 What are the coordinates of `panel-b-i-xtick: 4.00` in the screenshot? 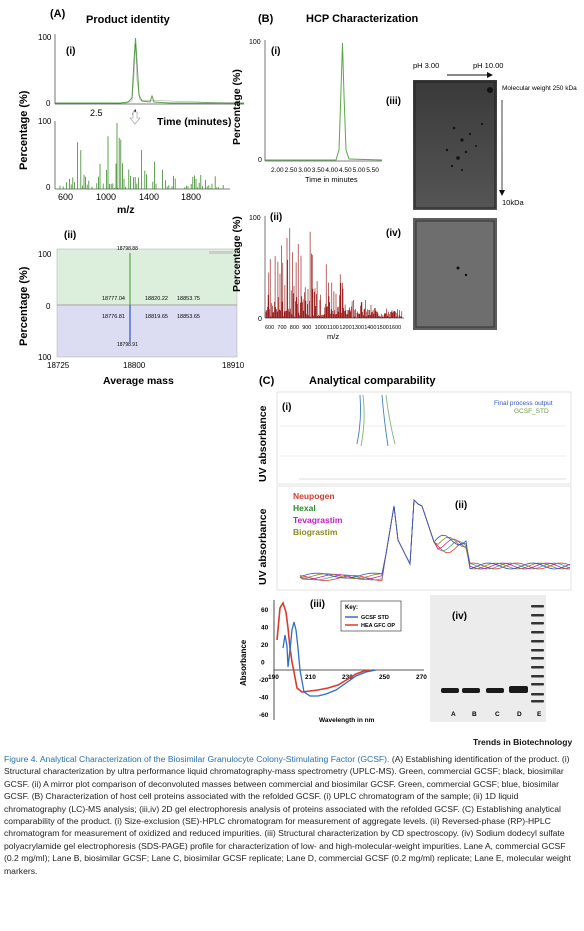 It's located at (331, 170).